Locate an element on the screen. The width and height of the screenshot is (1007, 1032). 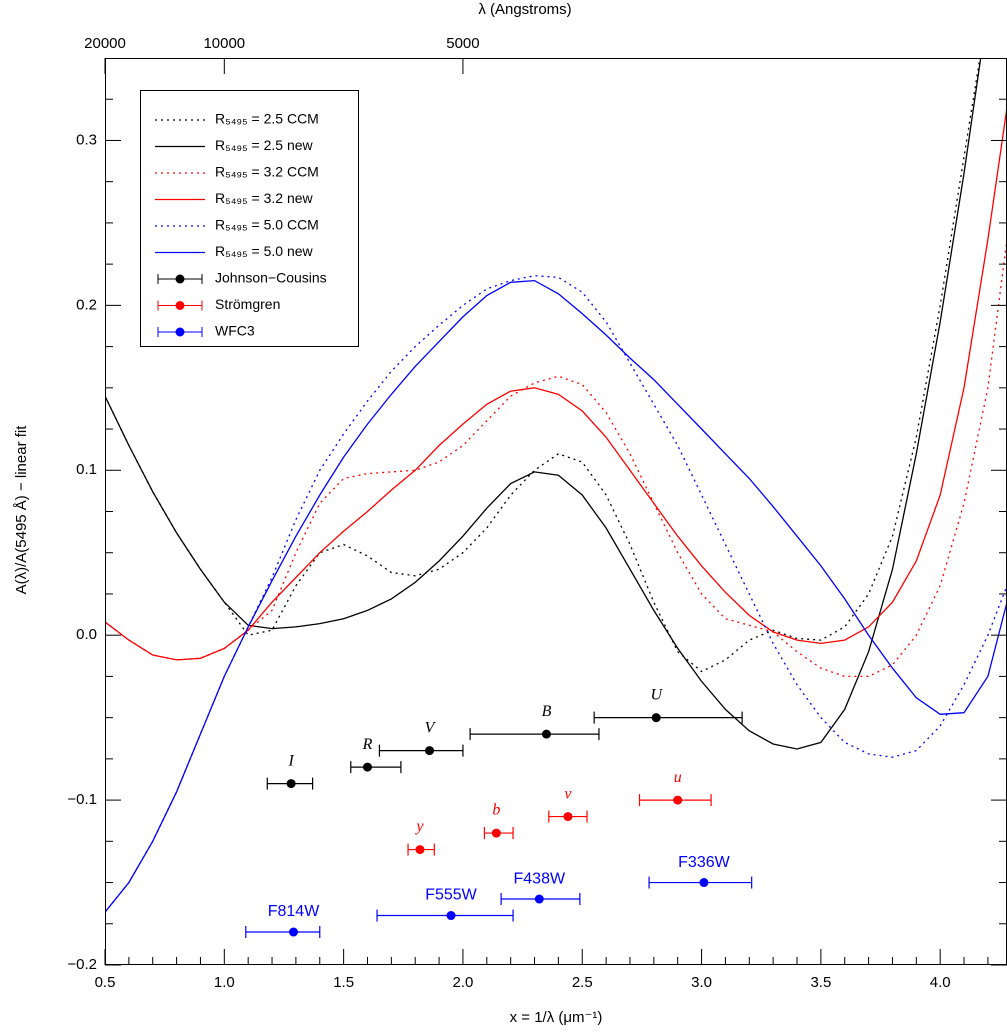
y-tick-label: 0.0 is located at coordinates (86, 634).